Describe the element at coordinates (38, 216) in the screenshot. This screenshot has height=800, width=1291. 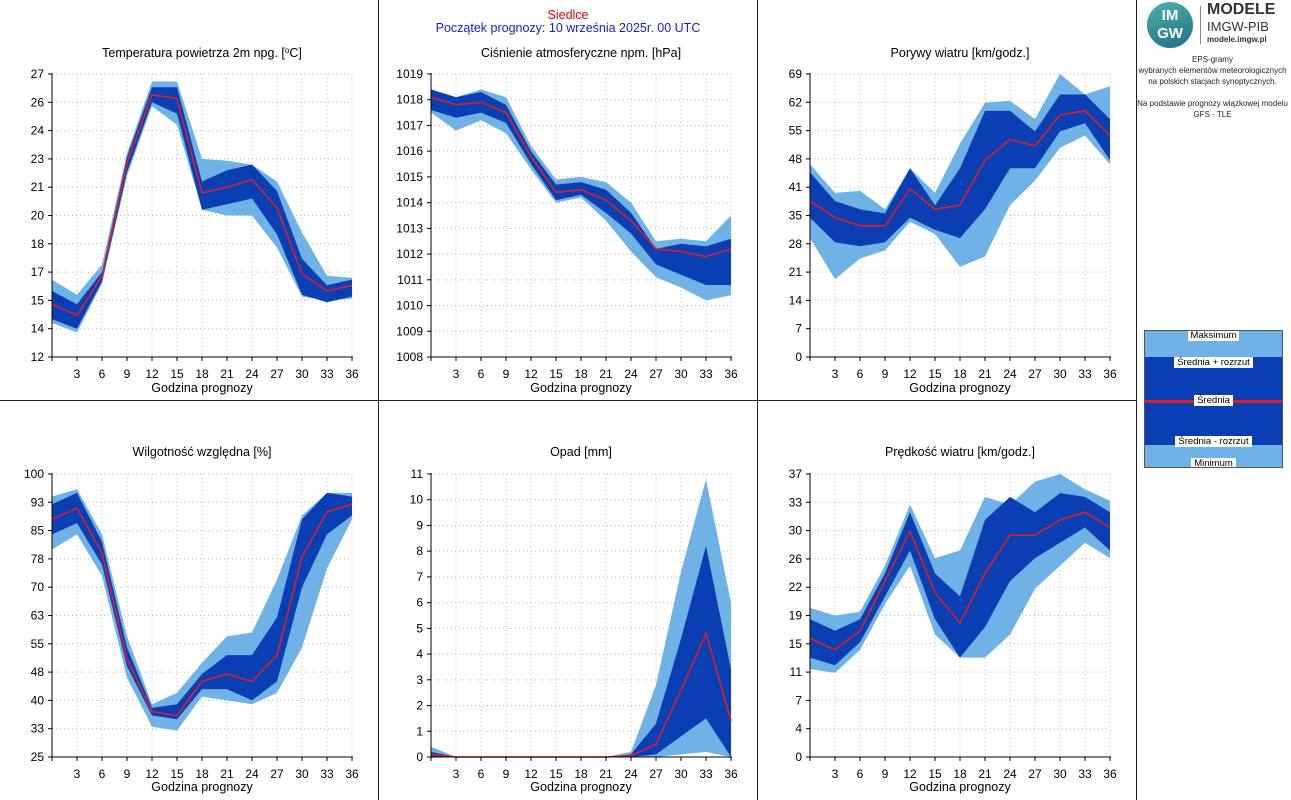
I see `y-tick-label: 20` at that location.